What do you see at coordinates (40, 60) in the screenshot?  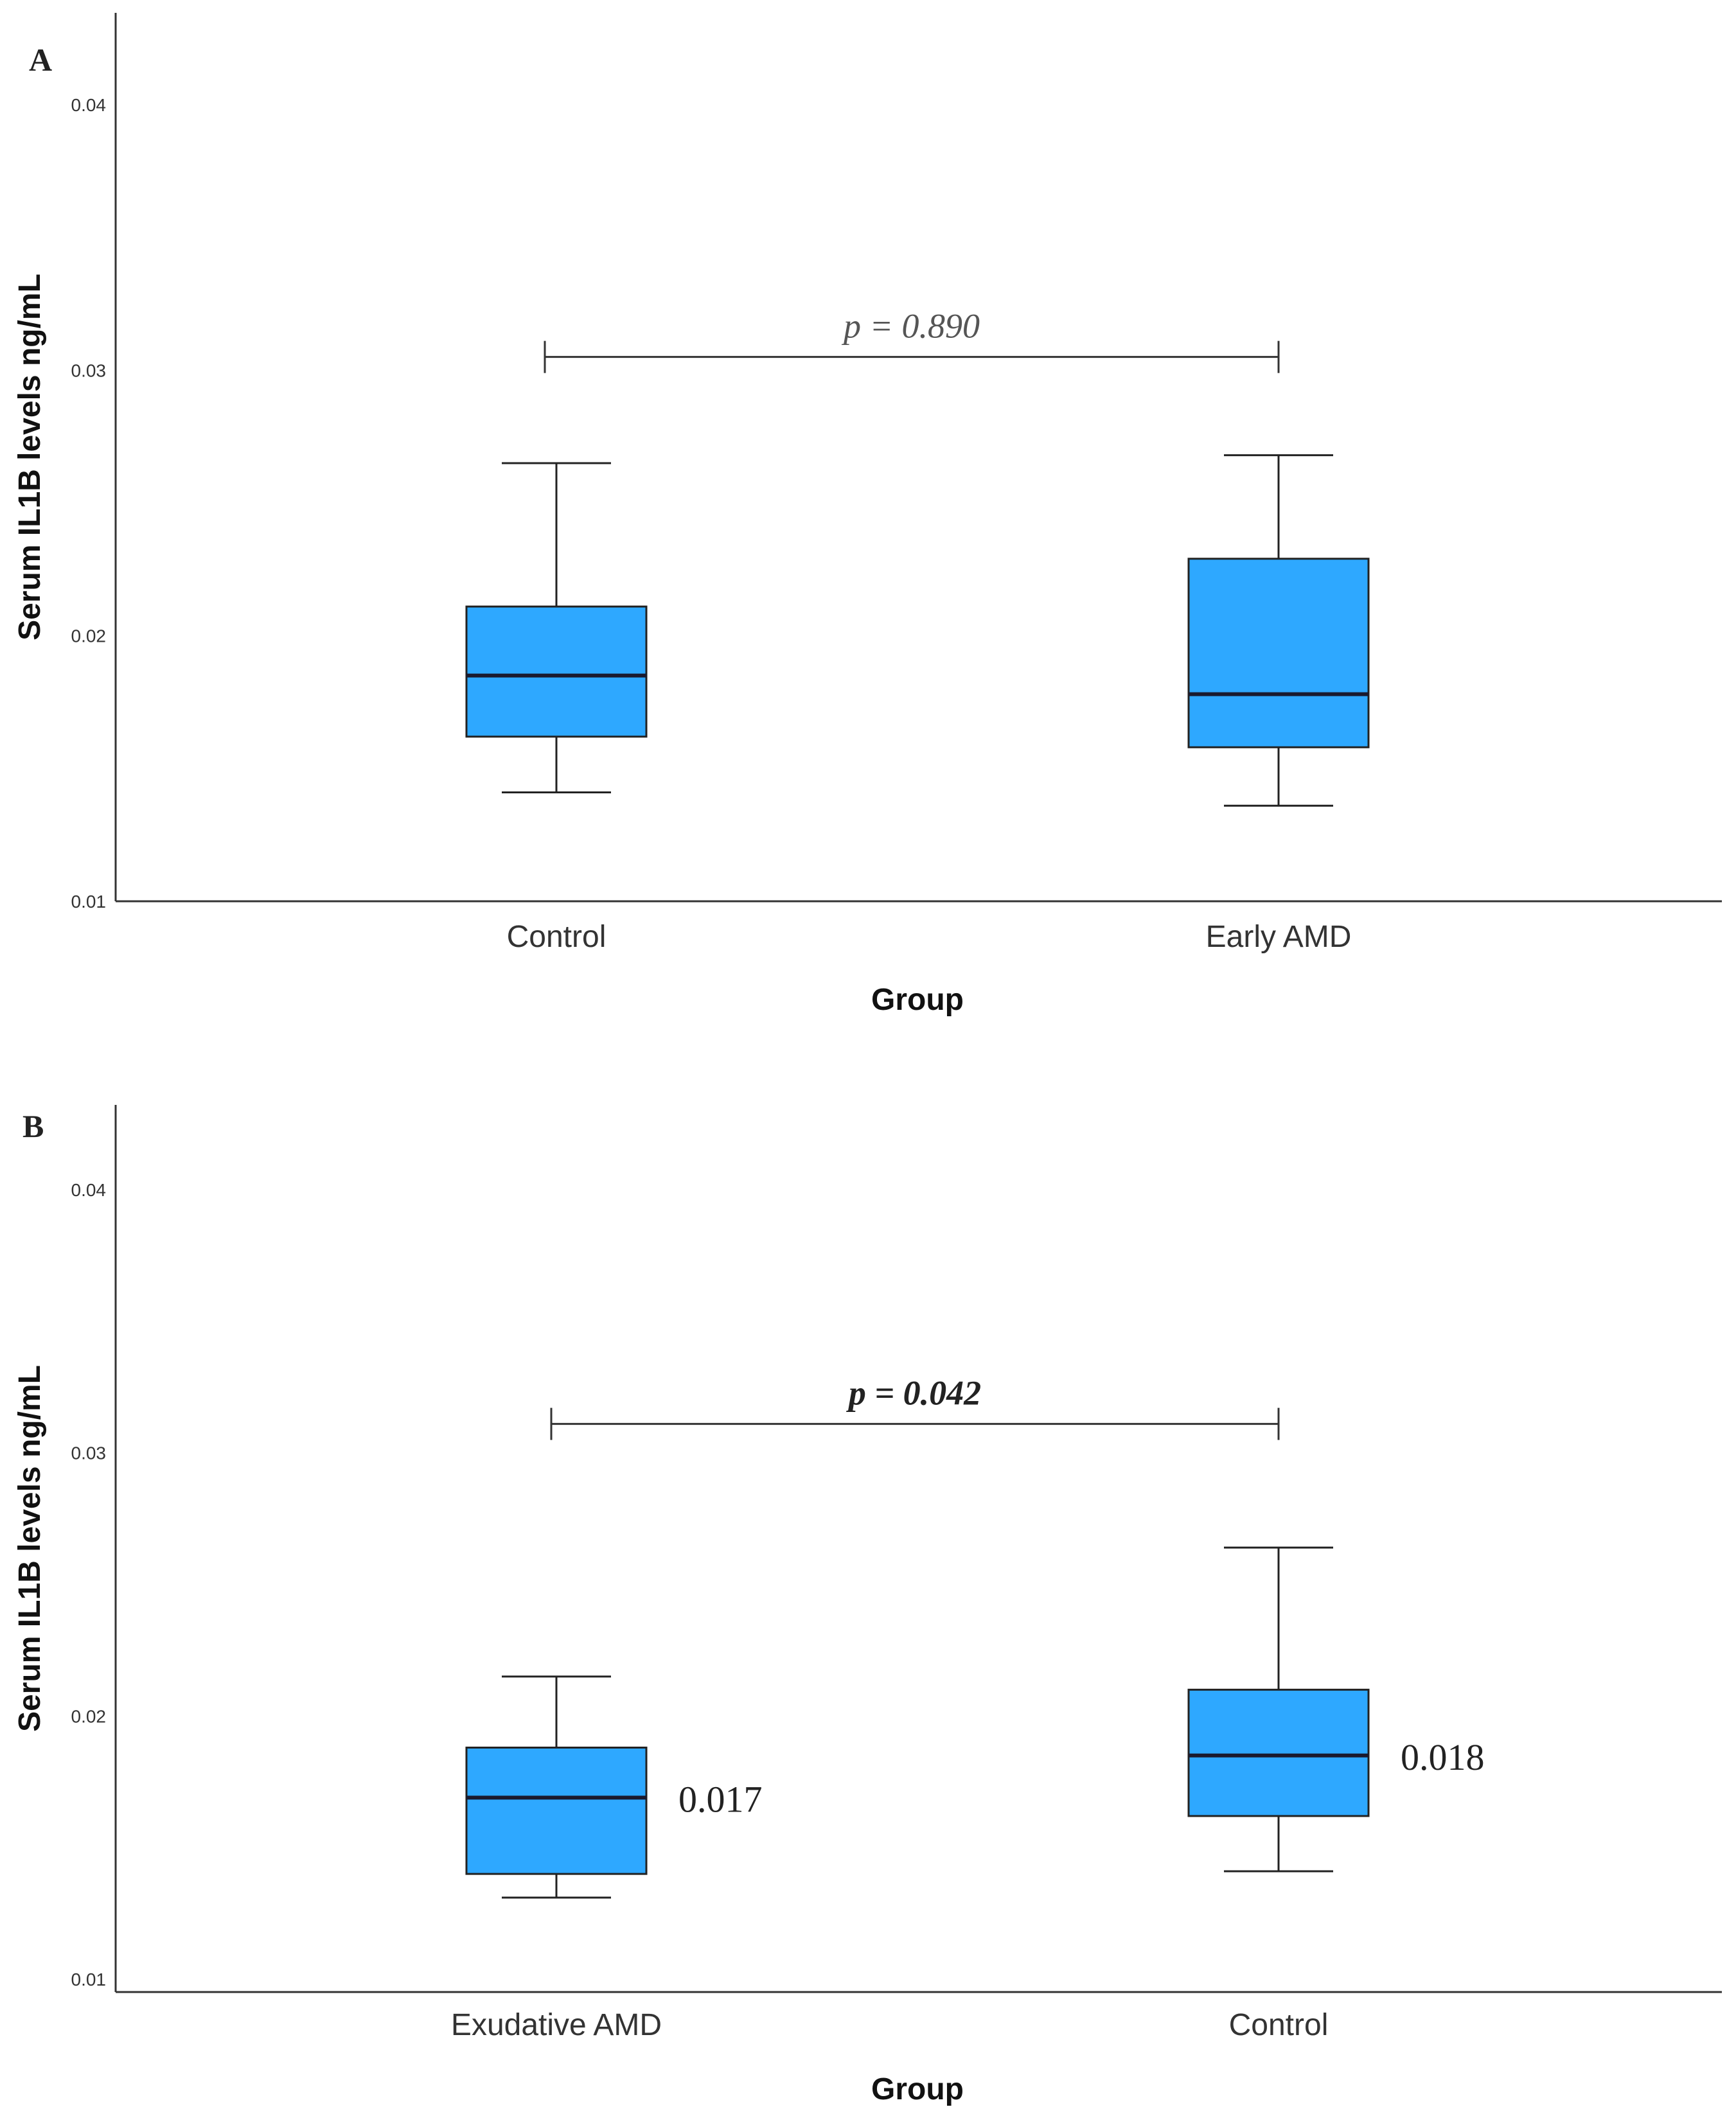 I see `panel-label: A` at bounding box center [40, 60].